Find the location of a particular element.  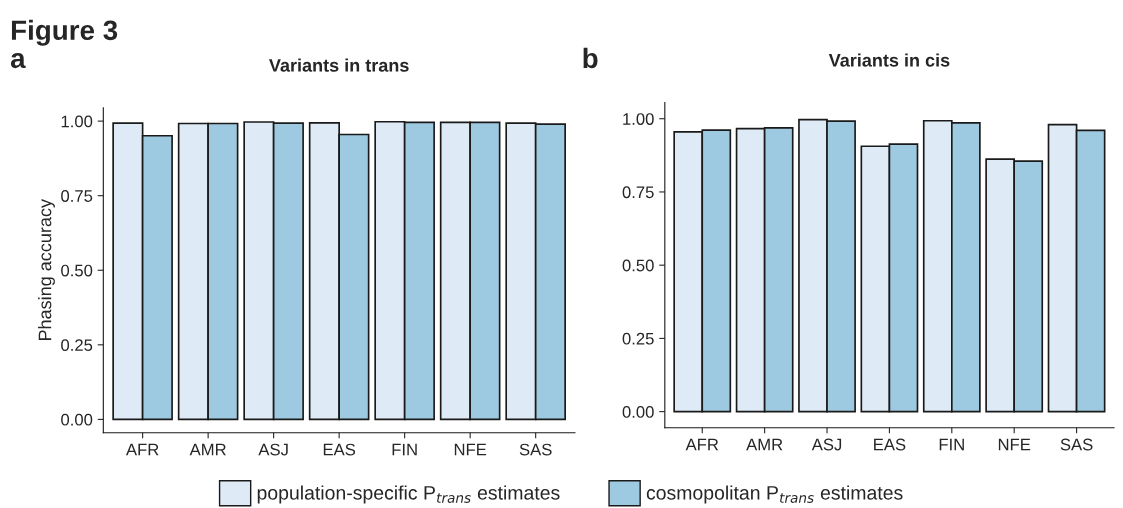

chart-title: Variants in trans is located at coordinates (339, 65).